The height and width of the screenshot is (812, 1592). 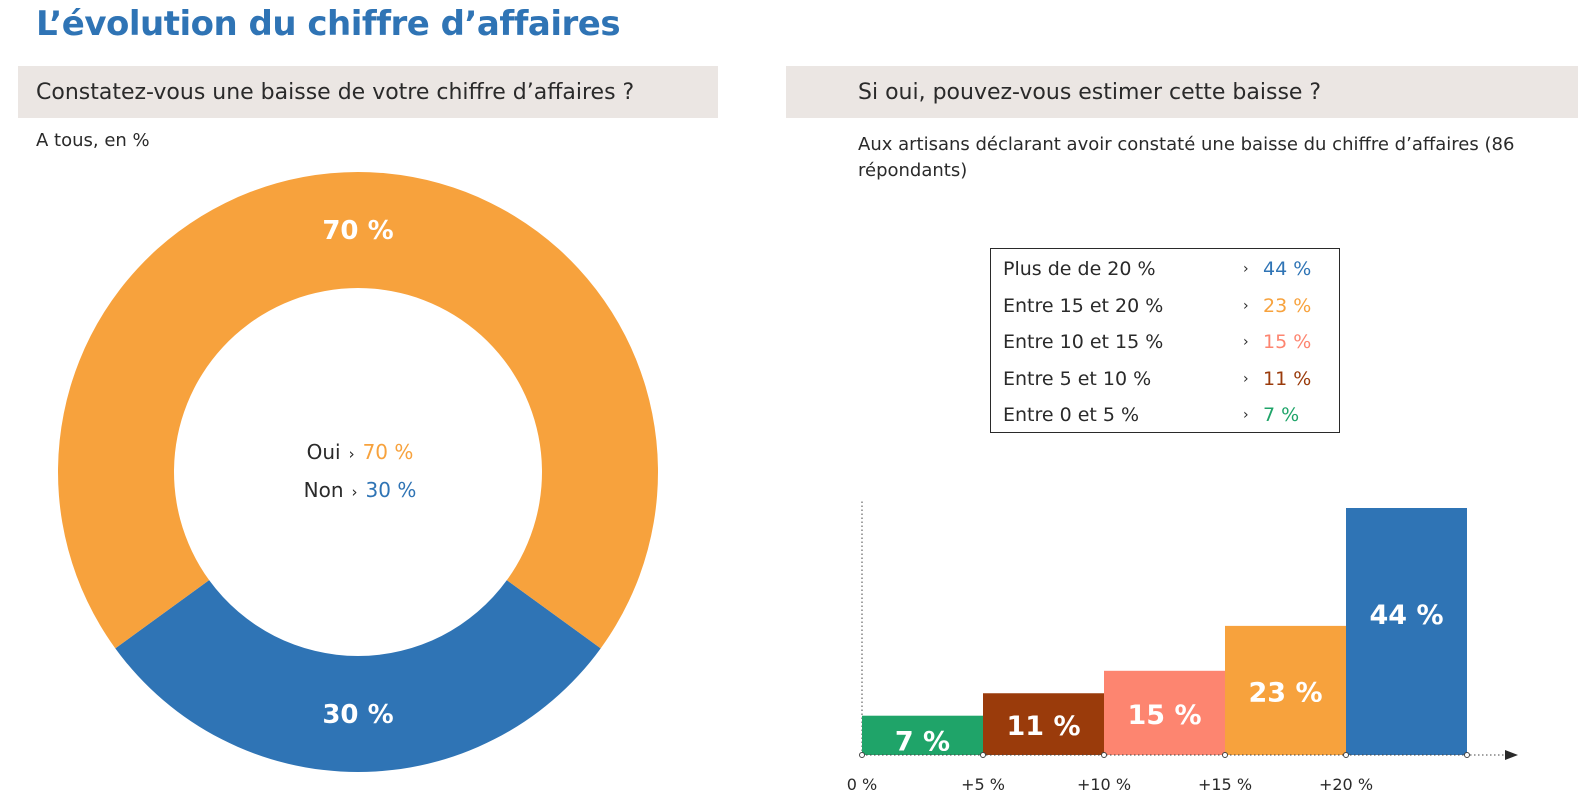 I want to click on x-tick-label: +20 %, so click(x=1346, y=784).